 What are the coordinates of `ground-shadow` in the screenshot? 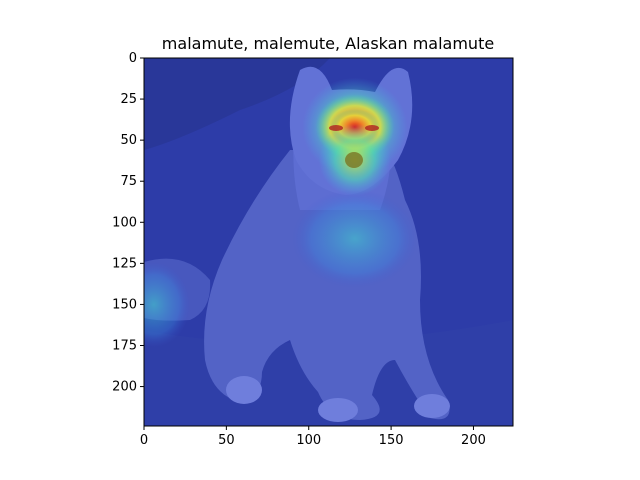 It's located at (237, 104).